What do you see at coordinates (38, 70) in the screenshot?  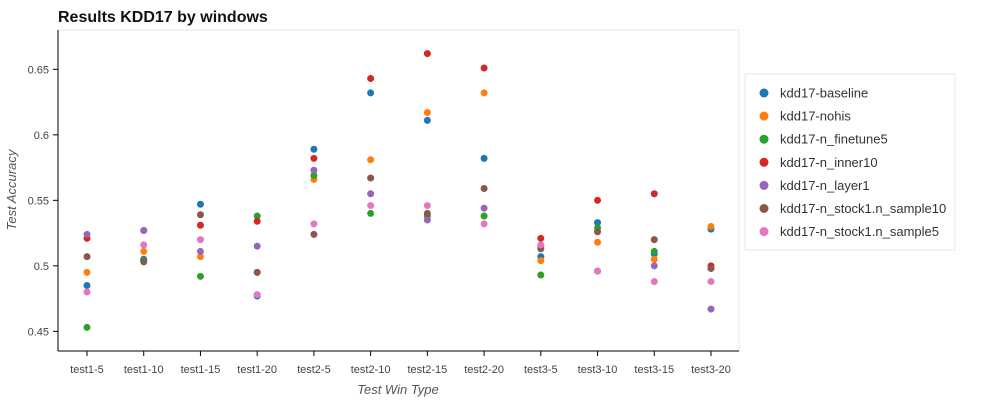 I see `y-tick-label: 0.65` at bounding box center [38, 70].